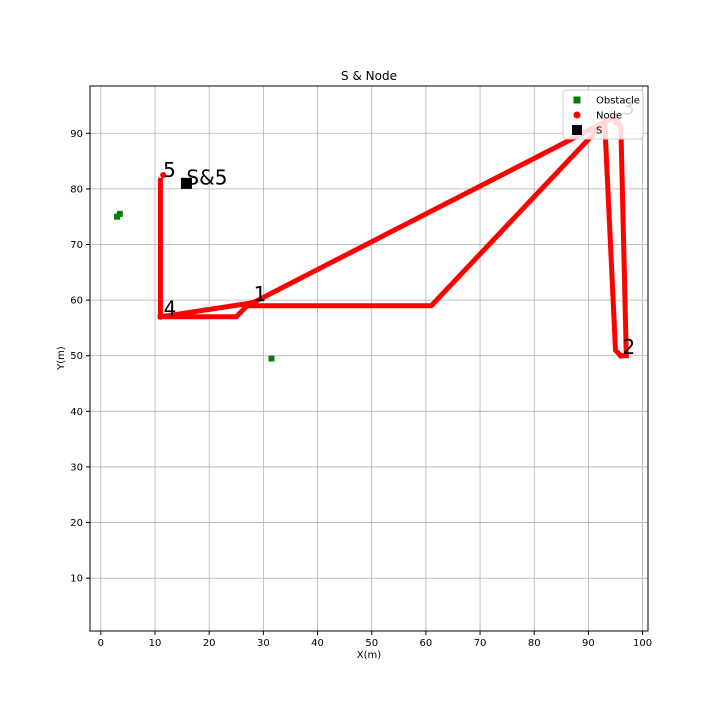 The height and width of the screenshot is (720, 720). What do you see at coordinates (480, 643) in the screenshot?
I see `x-tick-label: 70` at bounding box center [480, 643].